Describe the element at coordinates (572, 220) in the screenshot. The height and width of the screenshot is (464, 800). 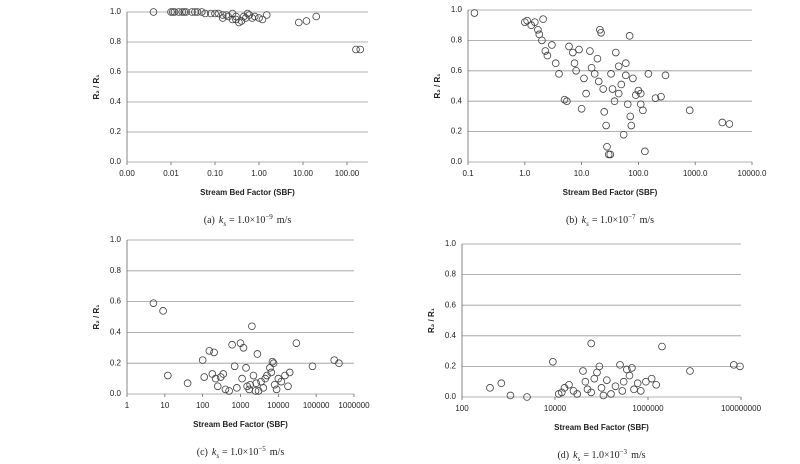
I see `caption-label: (b)` at that location.